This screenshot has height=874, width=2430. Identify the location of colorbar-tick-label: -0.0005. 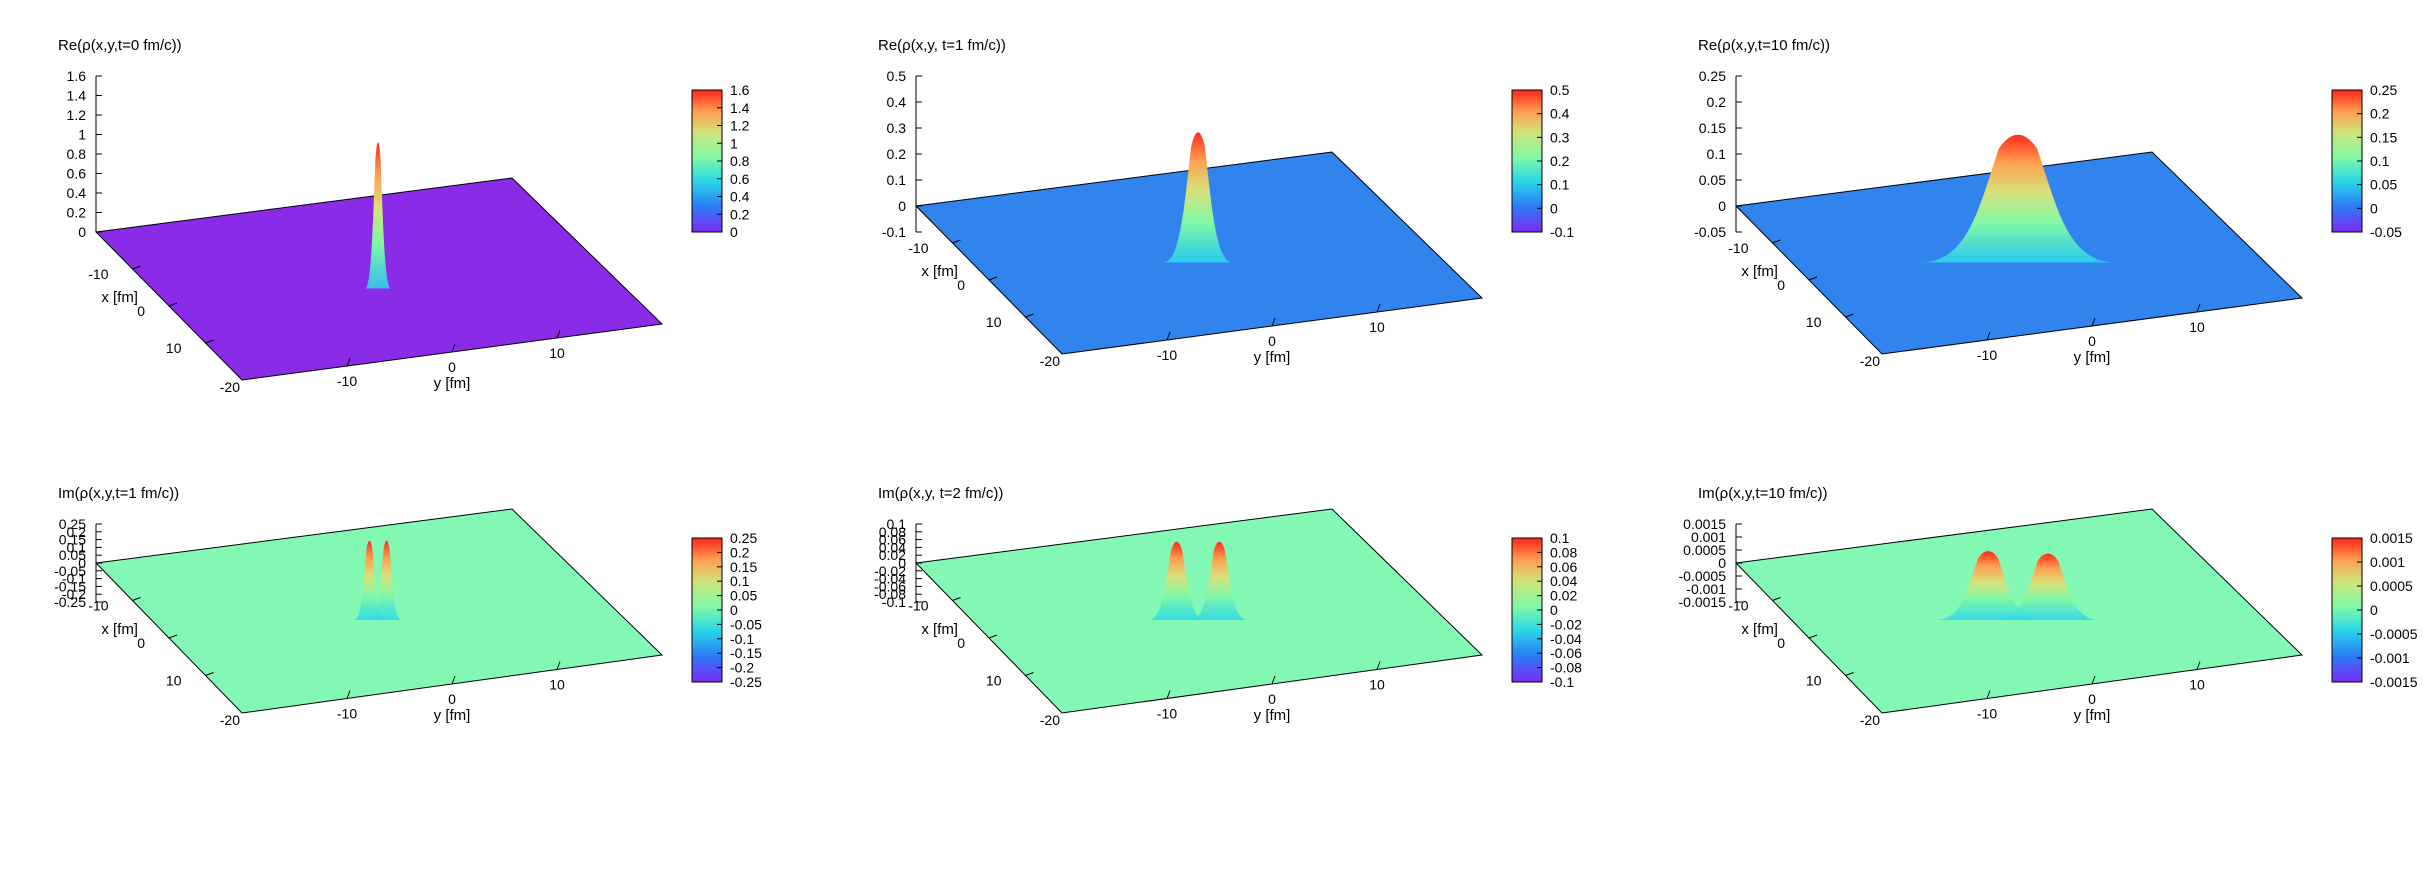
(2394, 634).